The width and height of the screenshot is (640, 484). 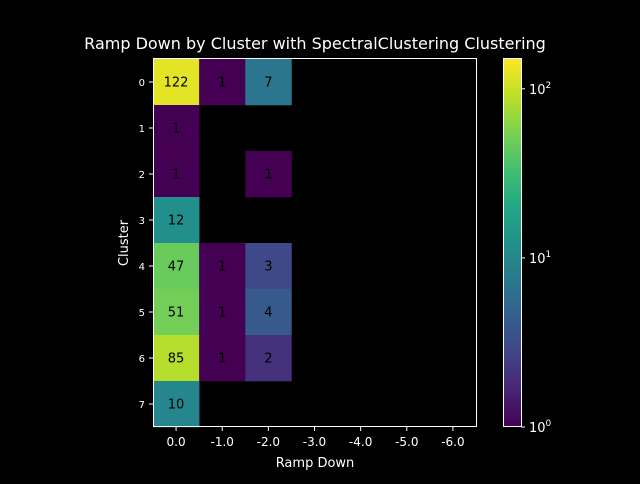 What do you see at coordinates (142, 313) in the screenshot?
I see `y-tick-label: 5` at bounding box center [142, 313].